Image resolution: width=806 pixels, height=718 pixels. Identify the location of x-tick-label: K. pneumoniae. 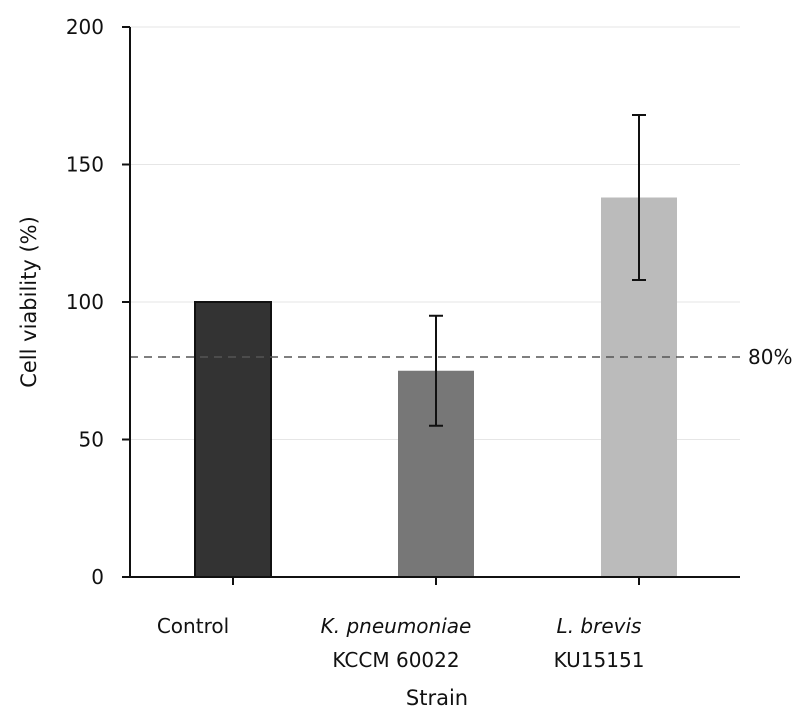
(396, 626).